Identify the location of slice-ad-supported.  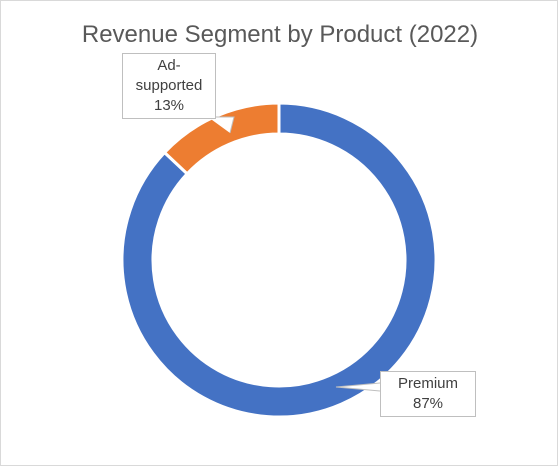
(221, 138).